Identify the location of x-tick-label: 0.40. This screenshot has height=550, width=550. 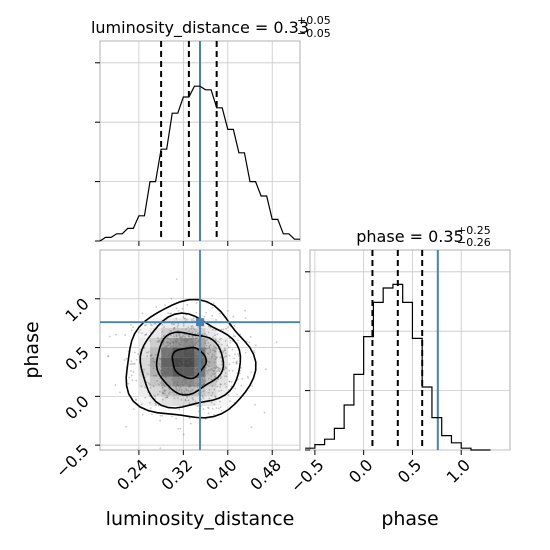
(221, 474).